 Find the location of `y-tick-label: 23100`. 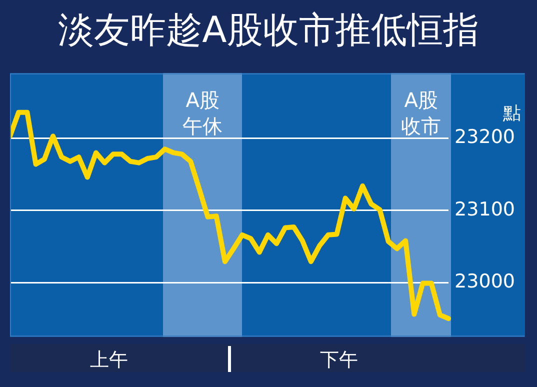

y-tick-label: 23100 is located at coordinates (485, 209).